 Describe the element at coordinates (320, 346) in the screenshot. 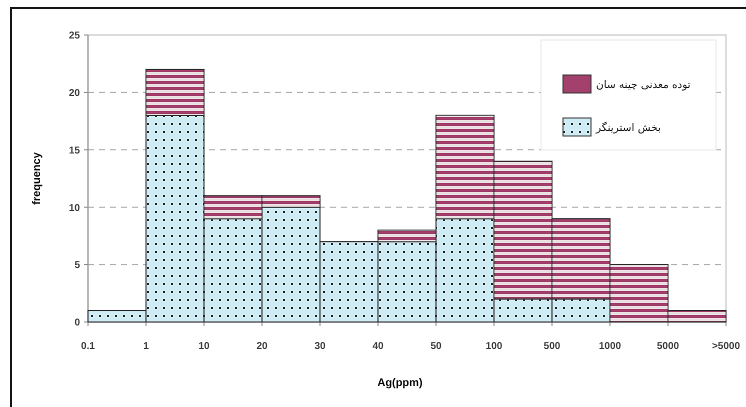

I see `x-tick-label: 30` at that location.